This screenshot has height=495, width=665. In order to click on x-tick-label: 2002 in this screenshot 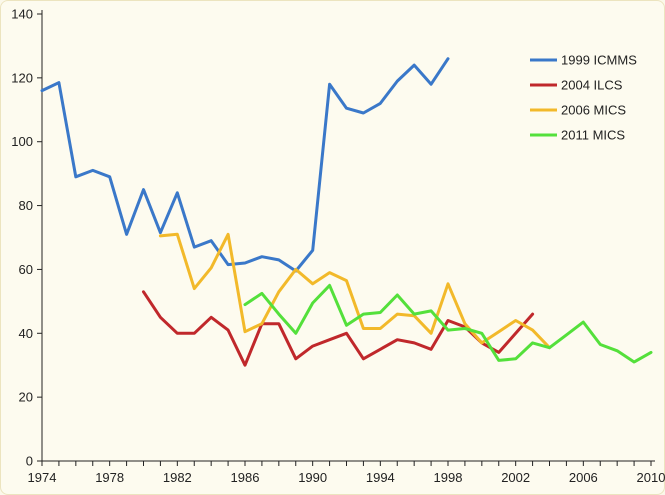, I will do `click(515, 477)`.